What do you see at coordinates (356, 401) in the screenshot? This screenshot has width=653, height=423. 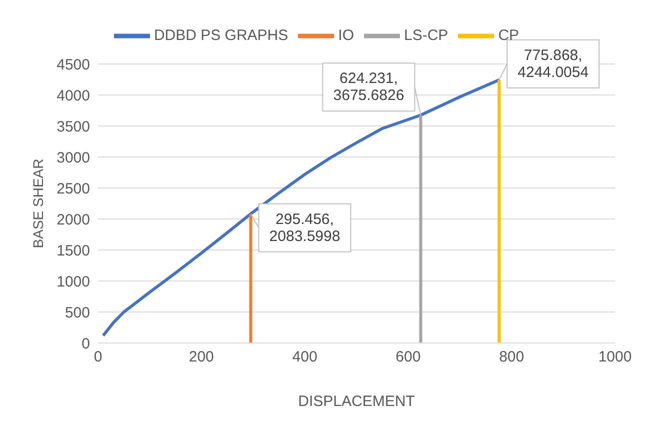 I see `x-axis-title: DISPLACEMENT` at bounding box center [356, 401].